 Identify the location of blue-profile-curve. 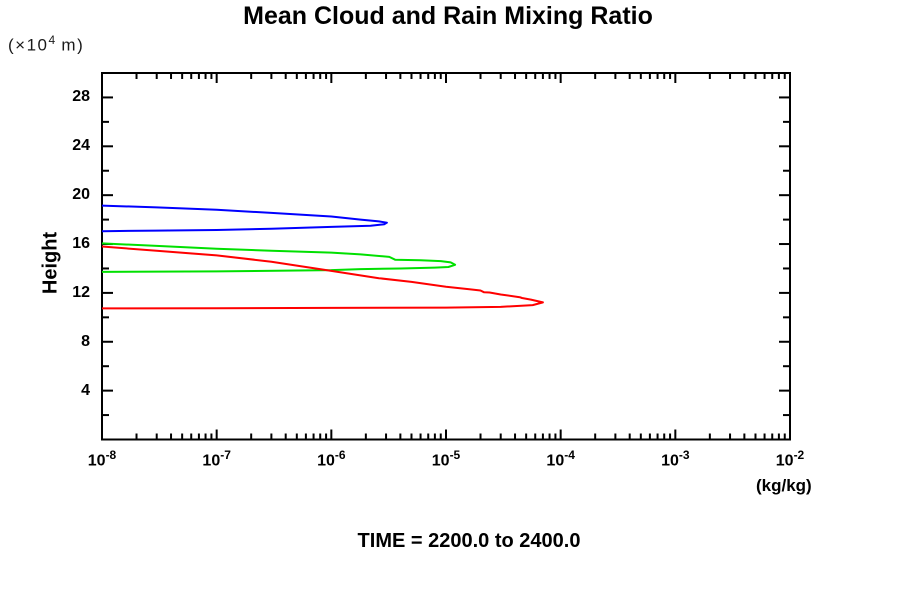
(244, 218).